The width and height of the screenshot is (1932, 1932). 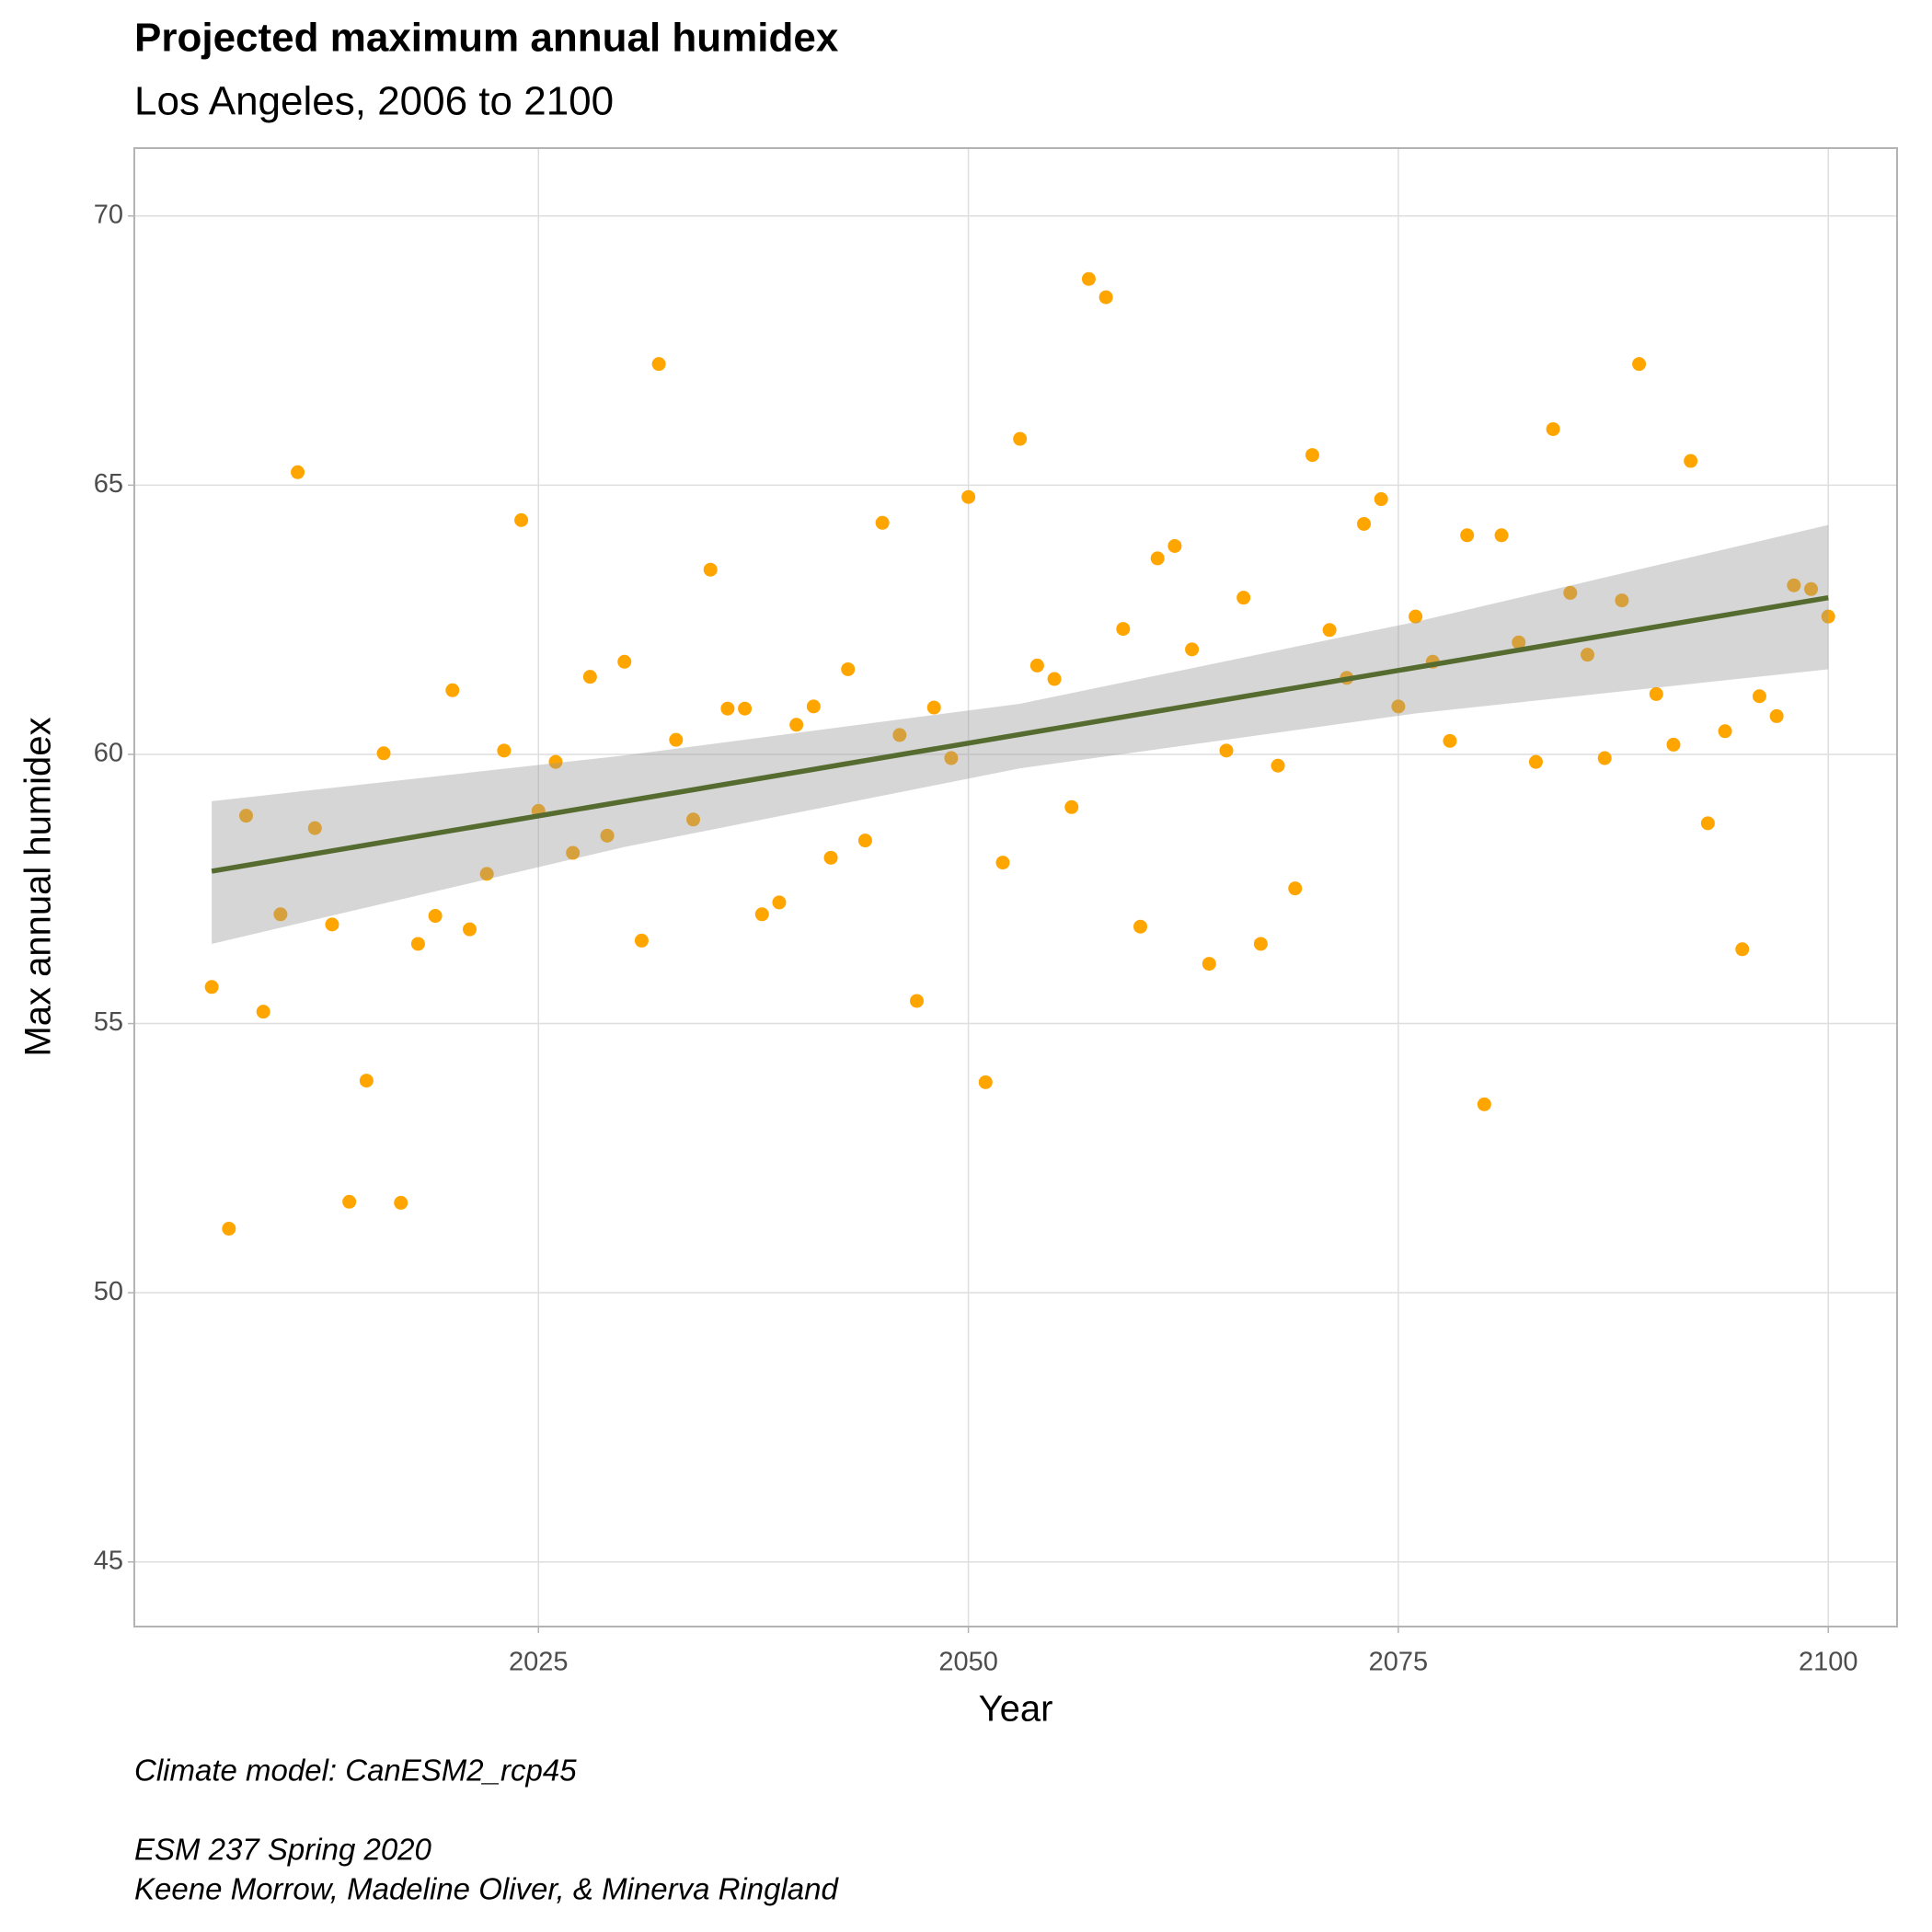 What do you see at coordinates (283, 1850) in the screenshot?
I see `caption-line: ESM 237 Spring 2020` at bounding box center [283, 1850].